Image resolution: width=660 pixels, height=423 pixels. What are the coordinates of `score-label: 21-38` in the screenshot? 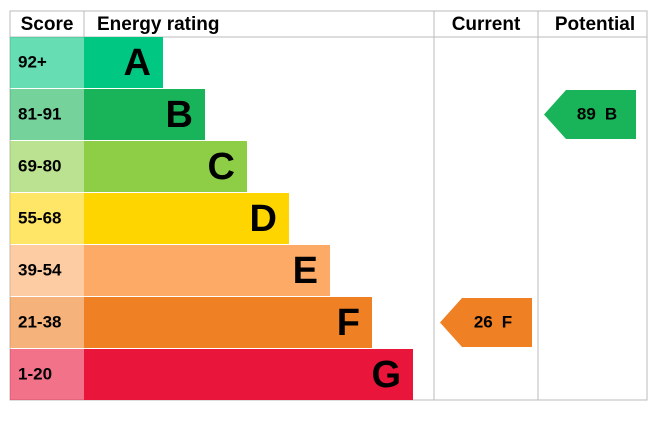 It's located at (39, 321).